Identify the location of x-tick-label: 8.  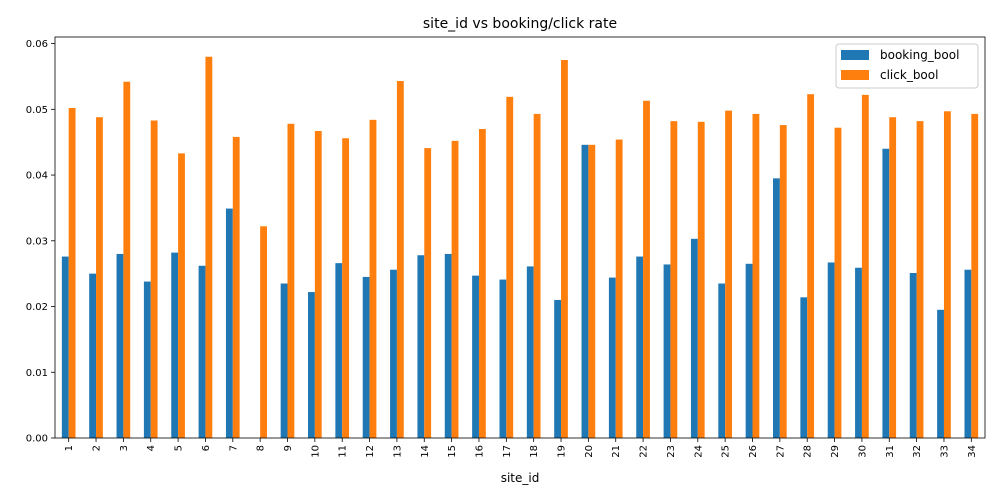
(261, 448).